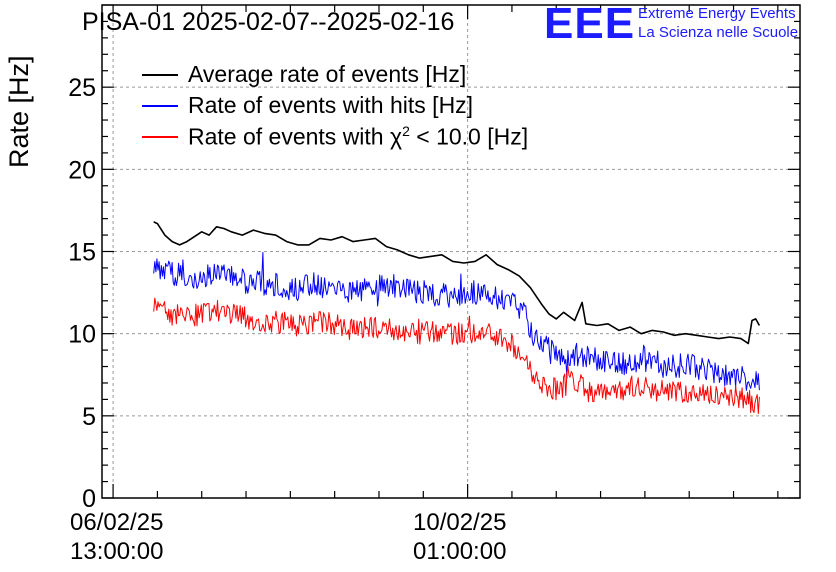 This screenshot has width=836, height=572. What do you see at coordinates (117, 551) in the screenshot?
I see `x-tick-time-0: 13:00:00` at bounding box center [117, 551].